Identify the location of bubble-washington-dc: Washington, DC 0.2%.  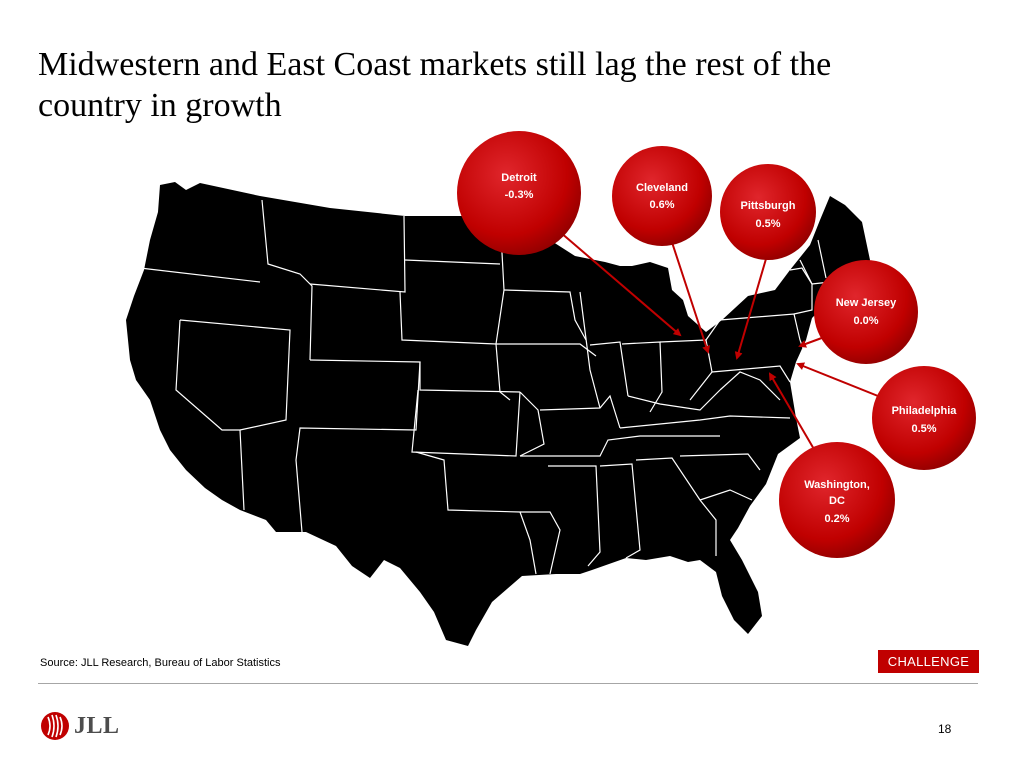
(837, 500).